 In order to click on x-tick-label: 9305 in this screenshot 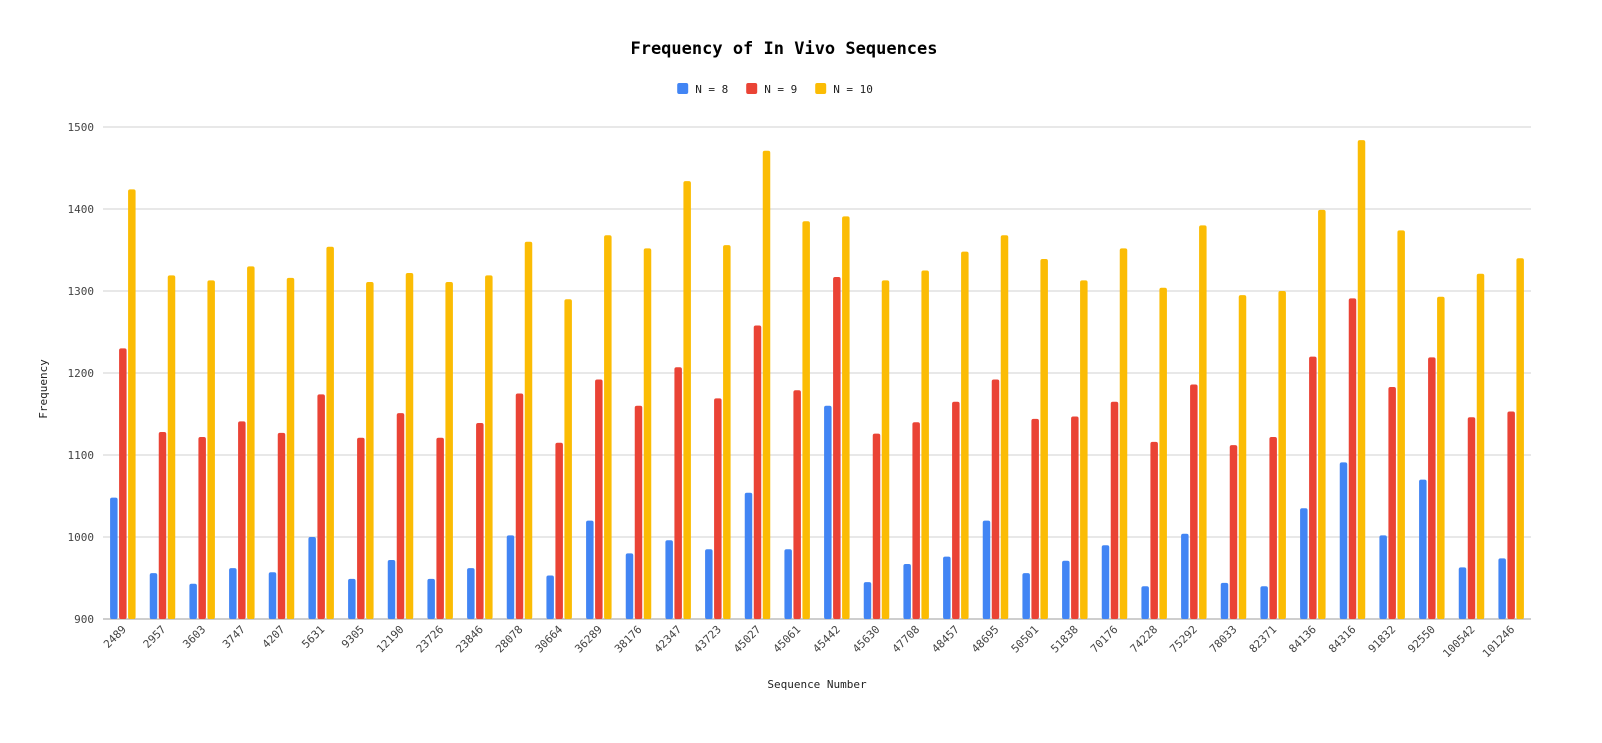, I will do `click(353, 637)`.